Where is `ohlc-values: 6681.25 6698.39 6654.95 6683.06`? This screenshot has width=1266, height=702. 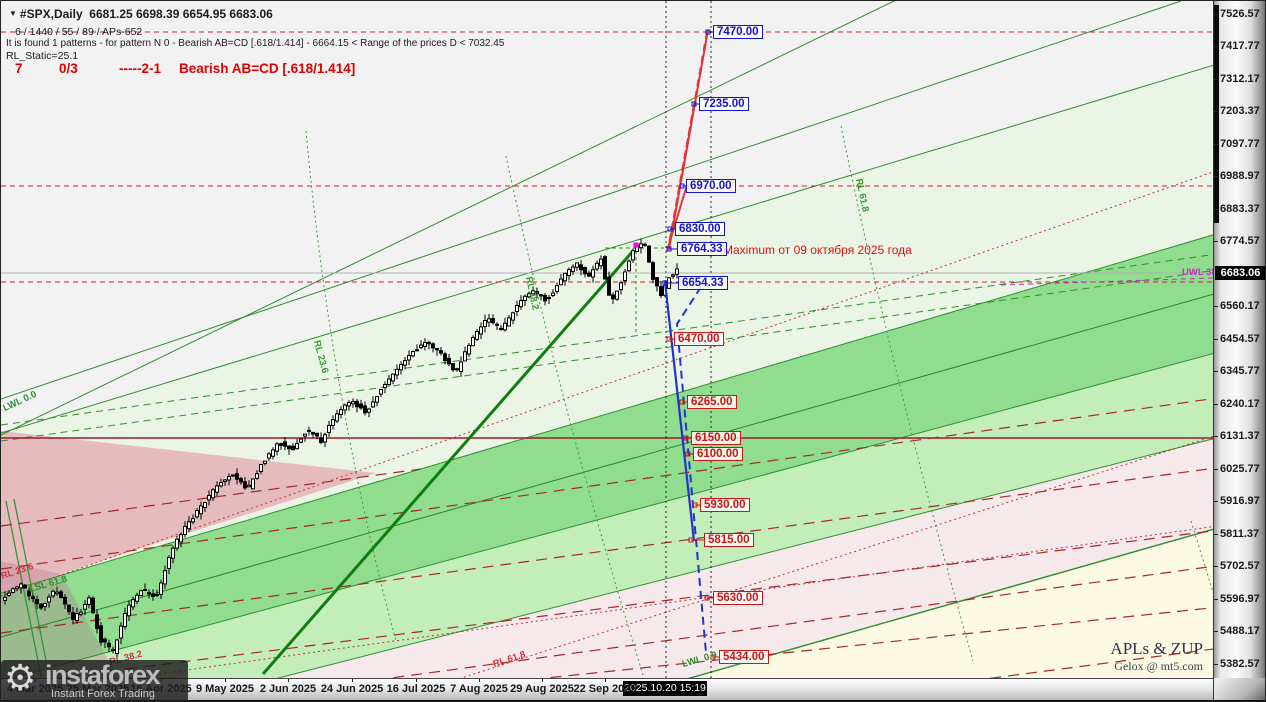
ohlc-values: 6681.25 6698.39 6654.95 6683.06 is located at coordinates (181, 14).